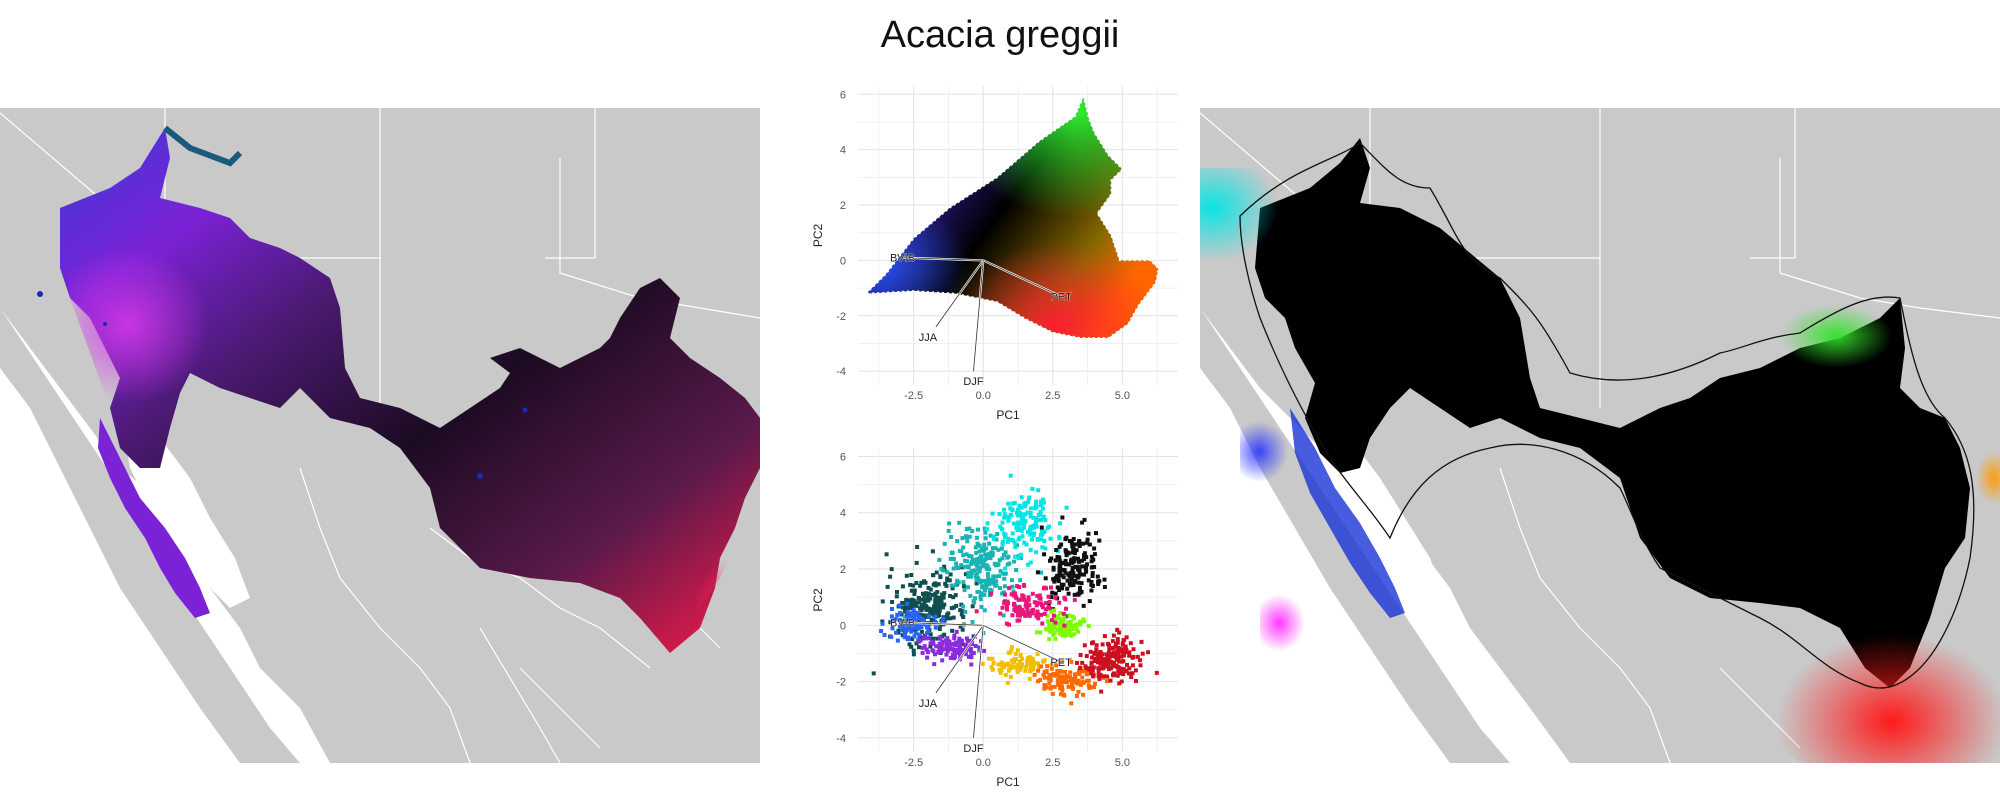 Image resolution: width=2000 pixels, height=800 pixels. I want to click on y-tick-label: 2, so click(843, 570).